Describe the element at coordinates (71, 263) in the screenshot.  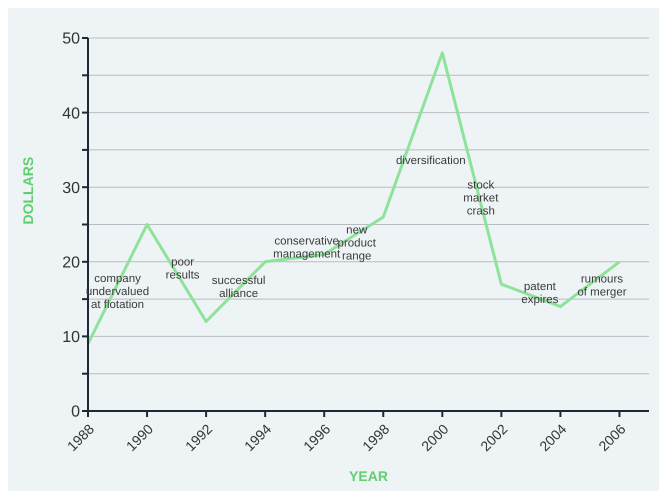
I see `y-tick-label: 20` at that location.